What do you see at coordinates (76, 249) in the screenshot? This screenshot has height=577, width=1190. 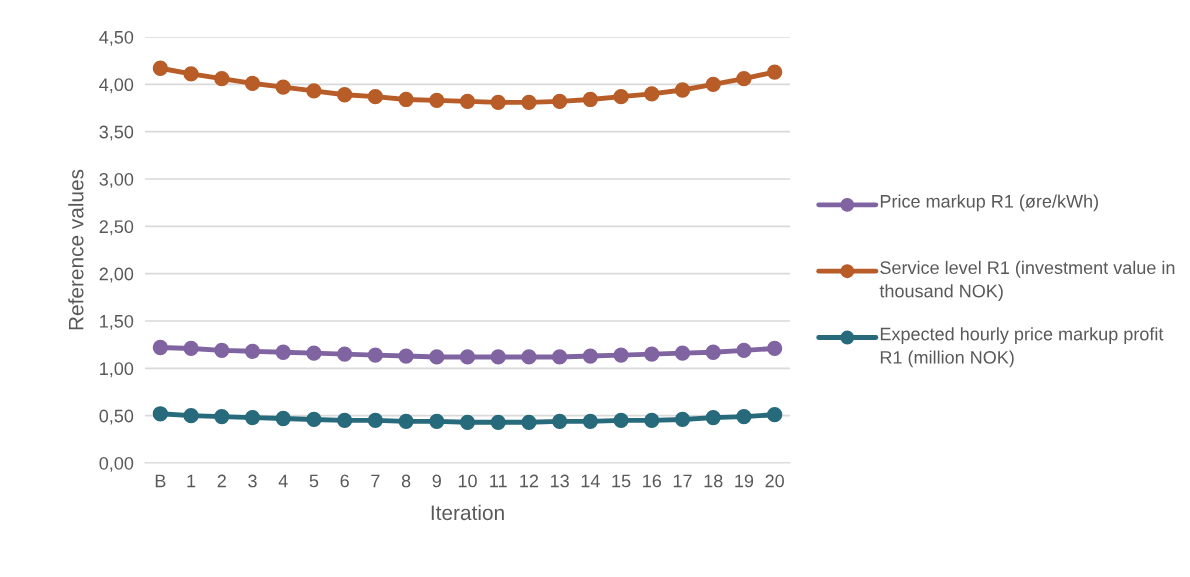 I see `y-axis-title: Reference values` at bounding box center [76, 249].